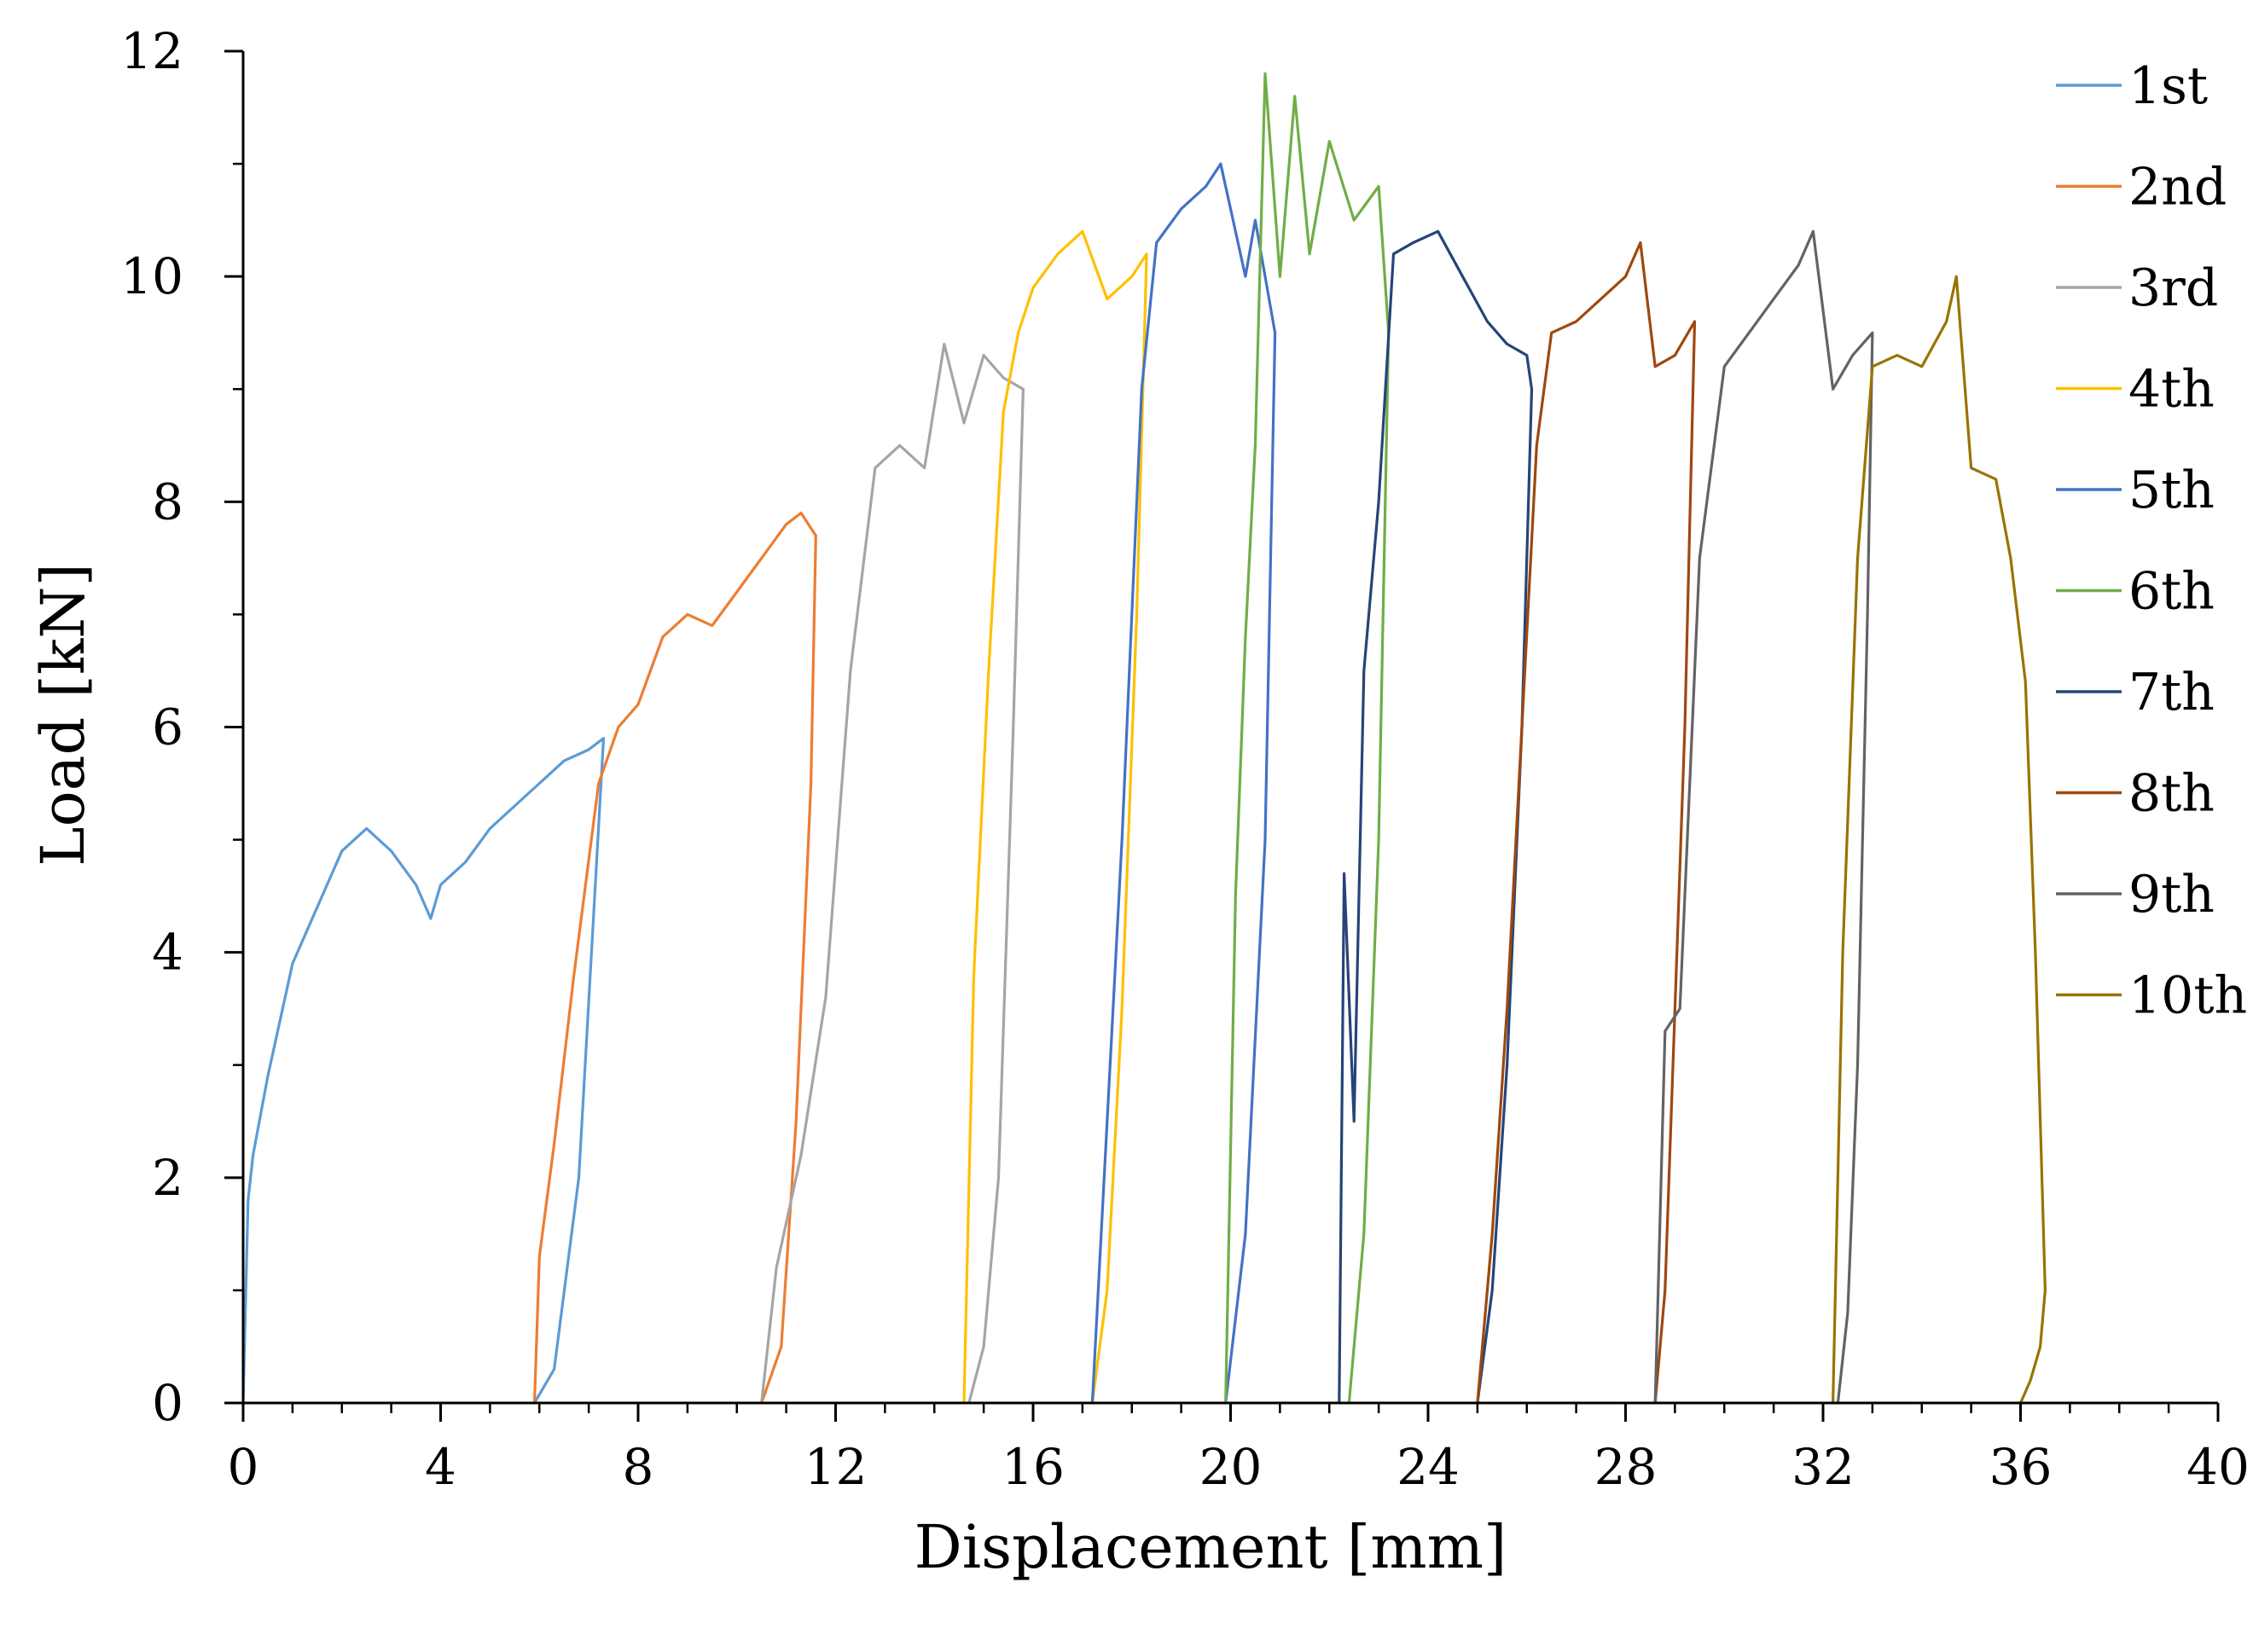 This screenshot has width=2253, height=1652. I want to click on series-line-3rd, so click(893, 874).